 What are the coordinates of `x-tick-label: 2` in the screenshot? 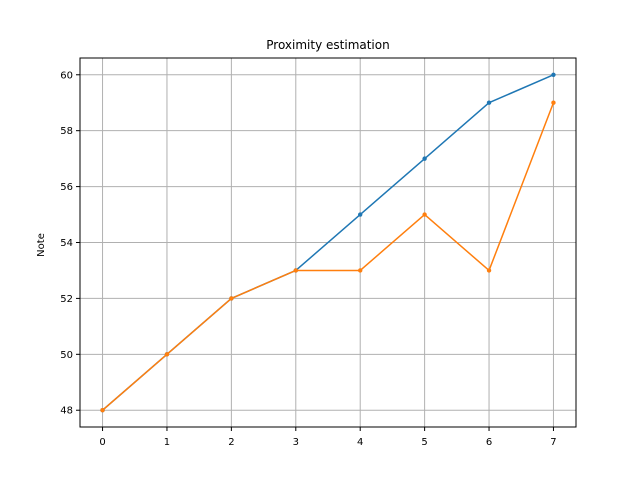 It's located at (231, 442).